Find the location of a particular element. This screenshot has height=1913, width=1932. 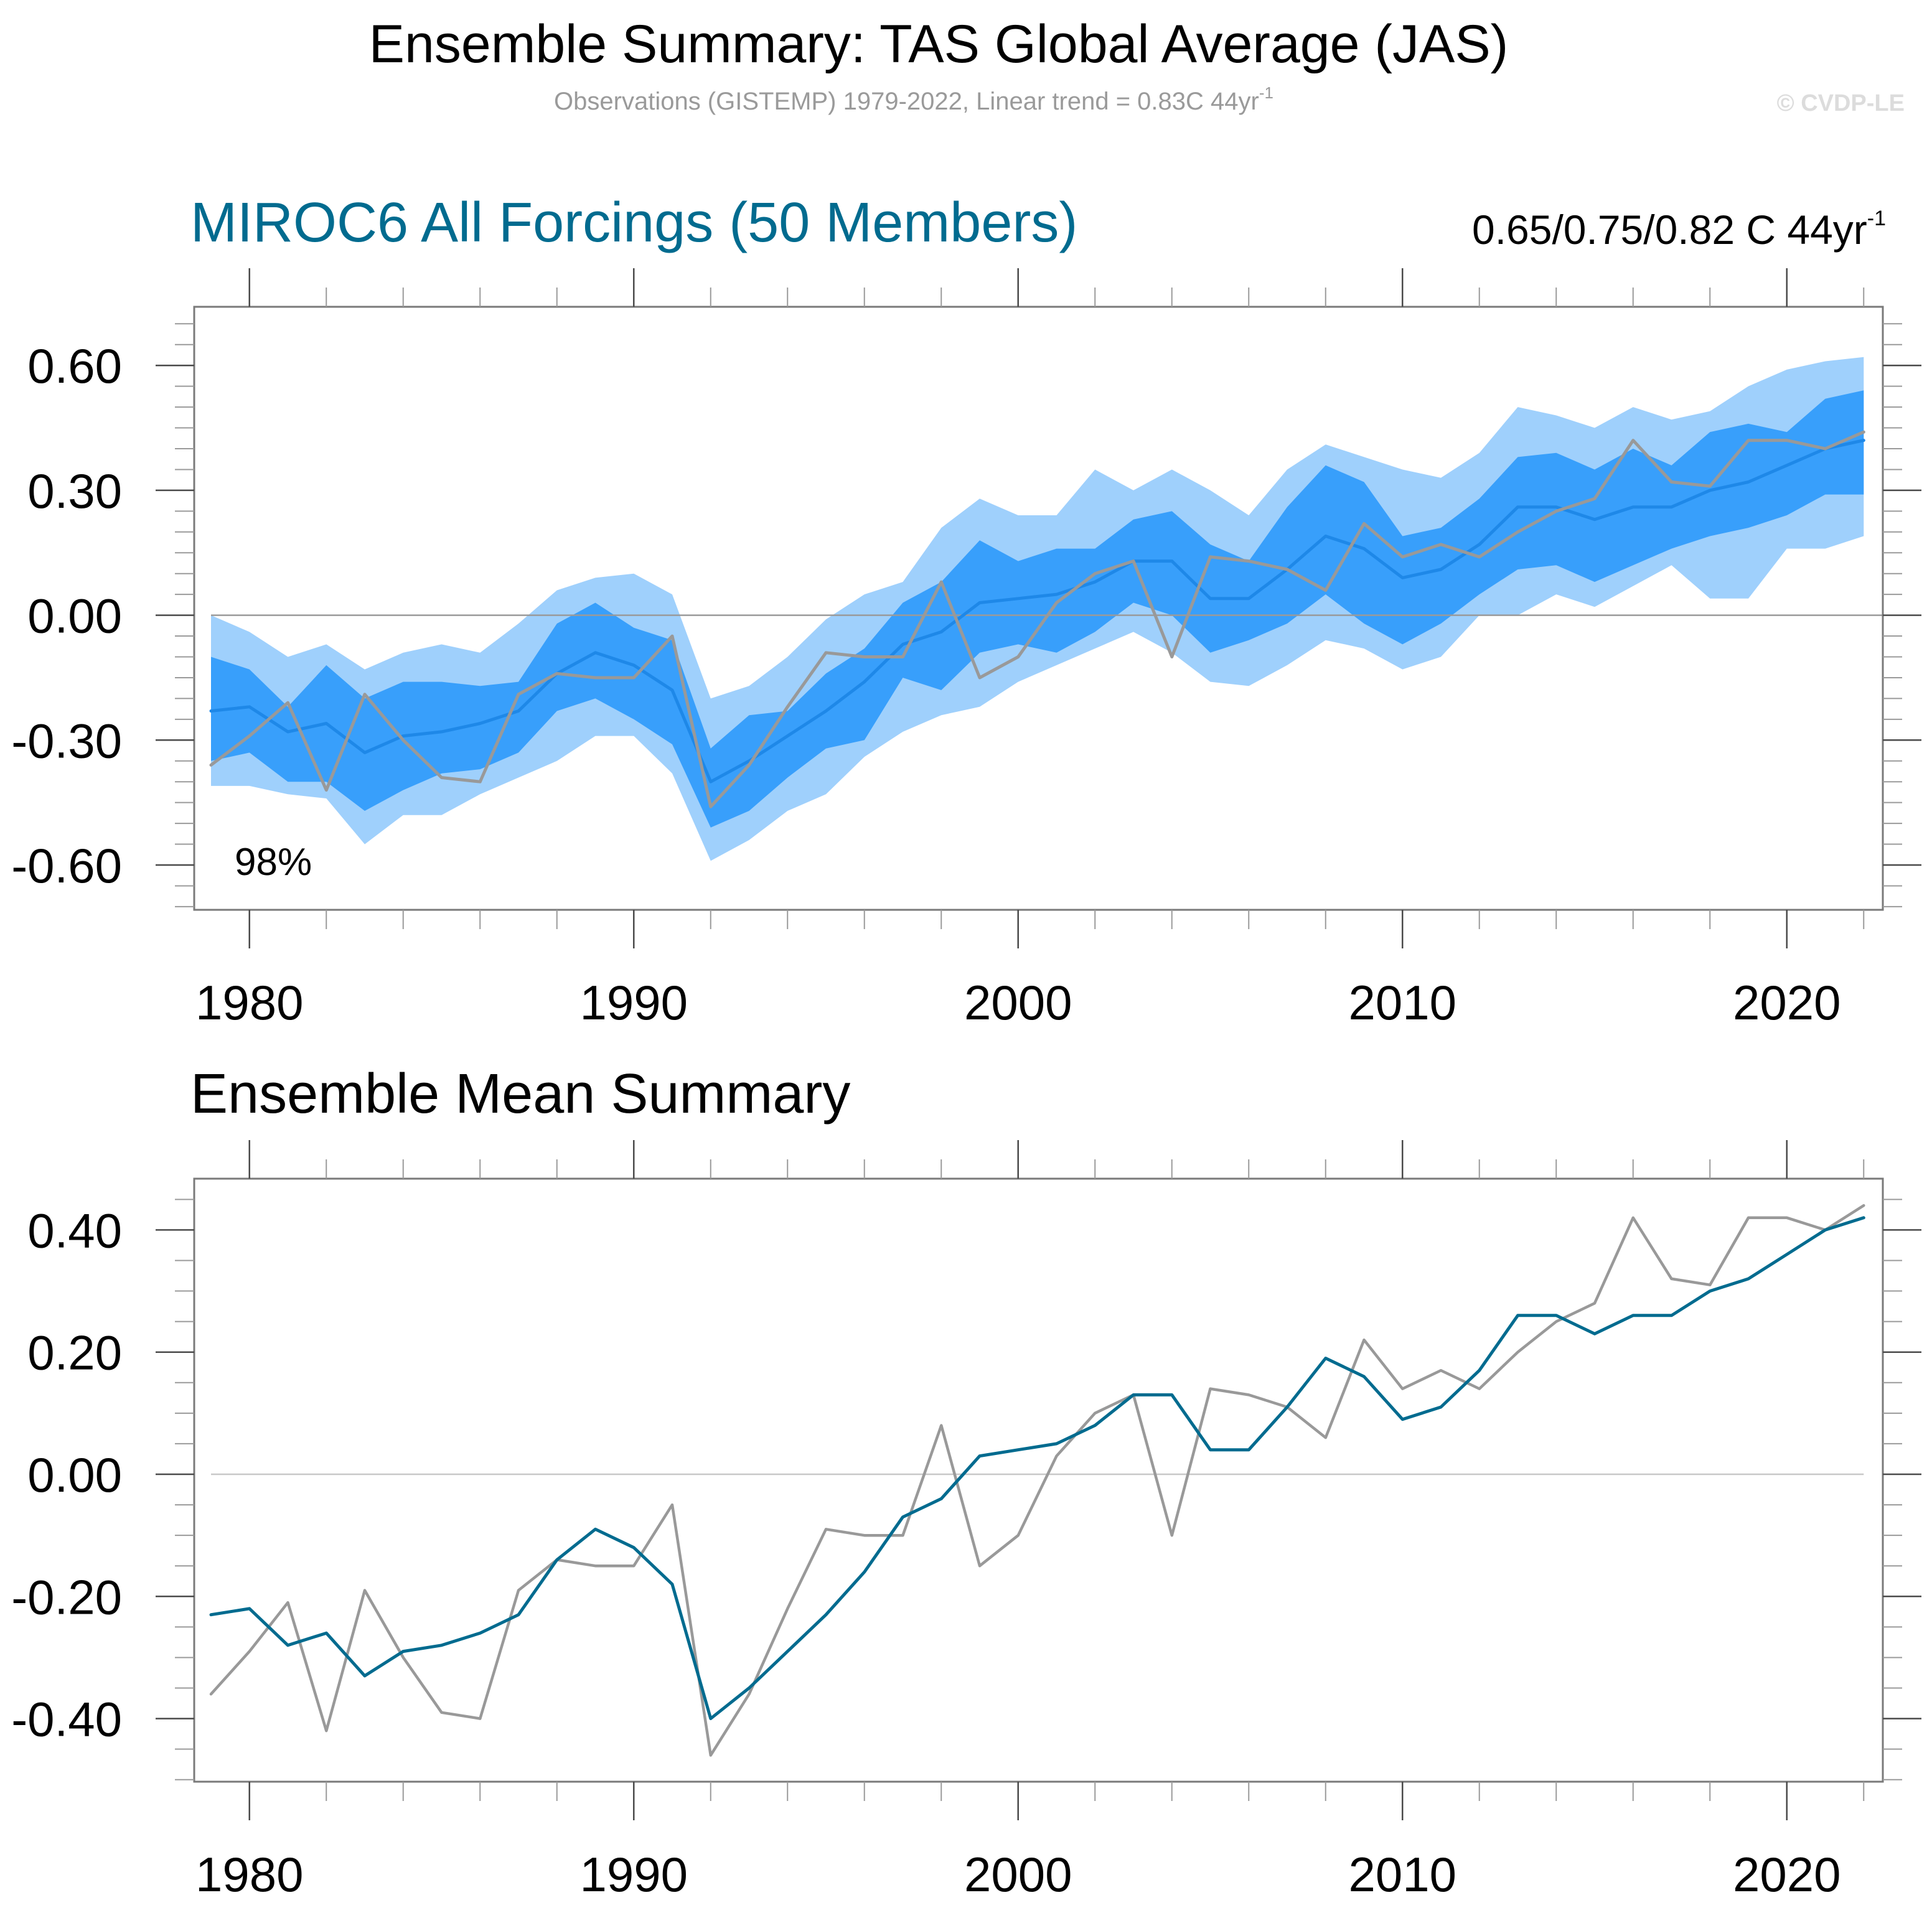

y-tick-label: 0.60 is located at coordinates (74, 366).